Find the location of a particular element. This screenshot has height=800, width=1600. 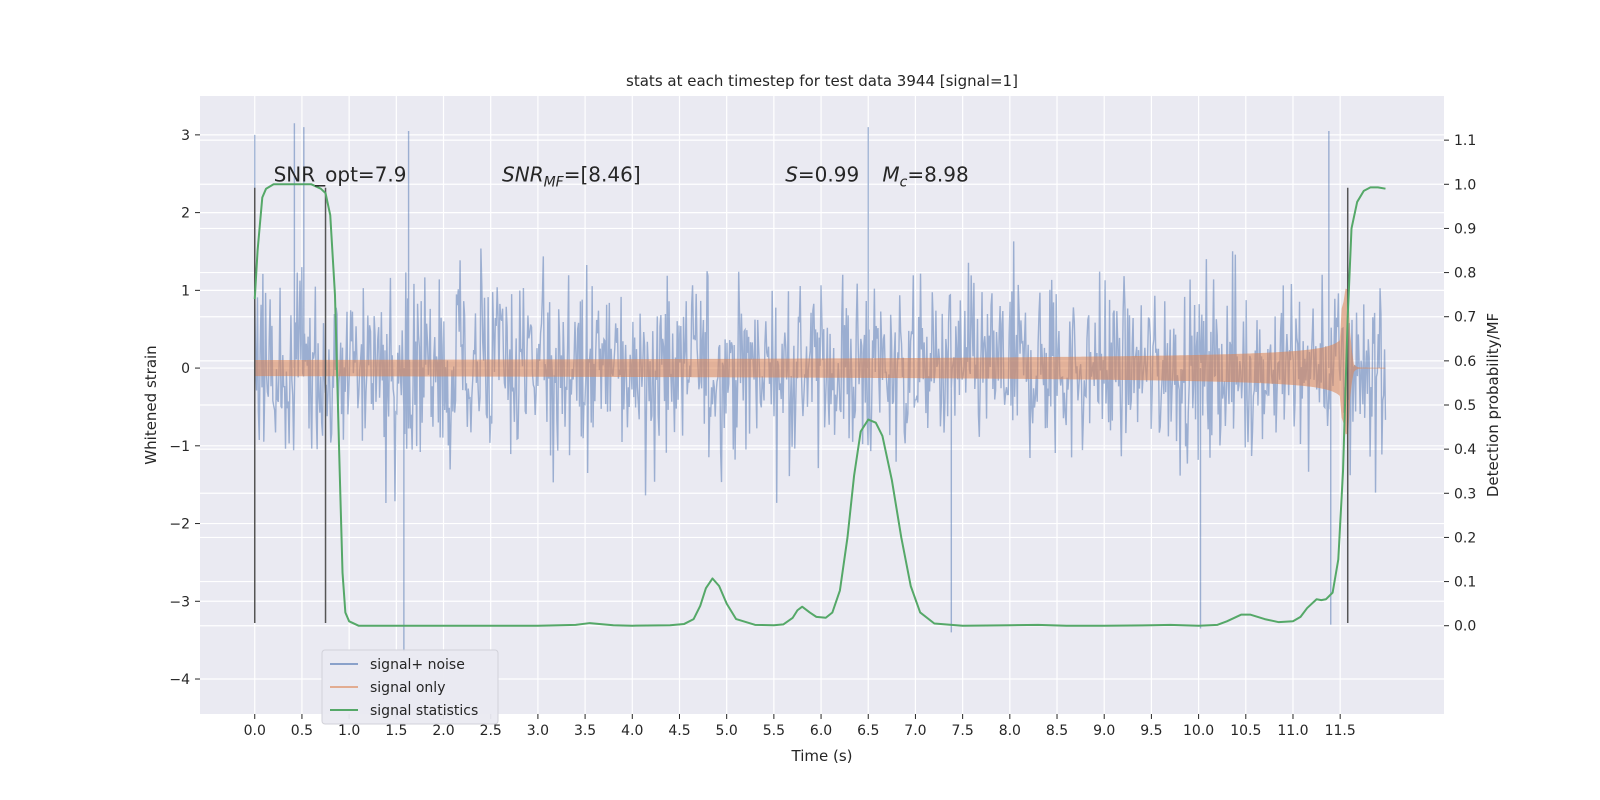

y-tick-label: −4 is located at coordinates (179, 680).